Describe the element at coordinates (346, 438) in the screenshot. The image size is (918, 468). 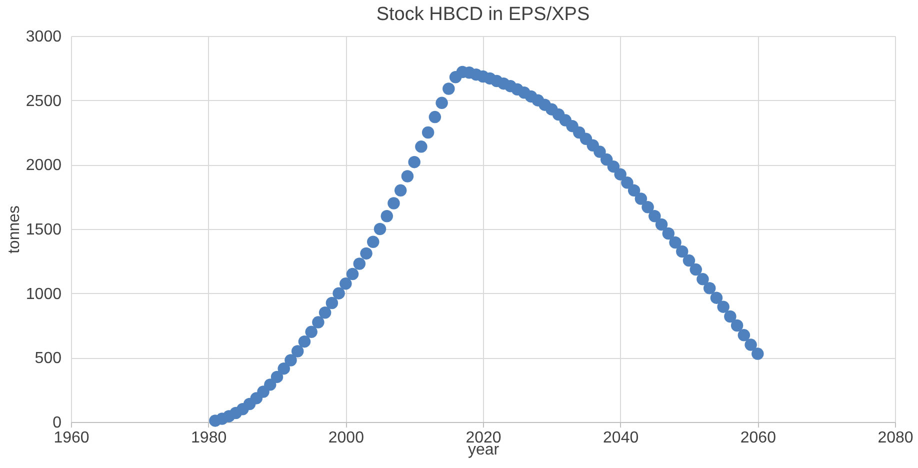
I see `x-tick-label: 2000` at that location.